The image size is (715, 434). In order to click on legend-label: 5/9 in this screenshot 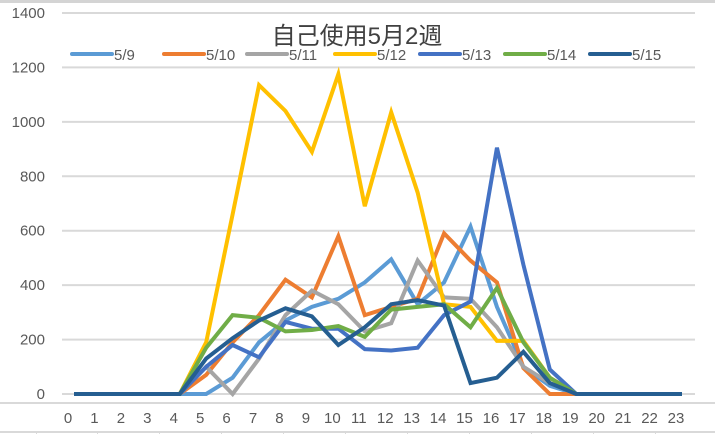, I will do `click(124, 55)`.